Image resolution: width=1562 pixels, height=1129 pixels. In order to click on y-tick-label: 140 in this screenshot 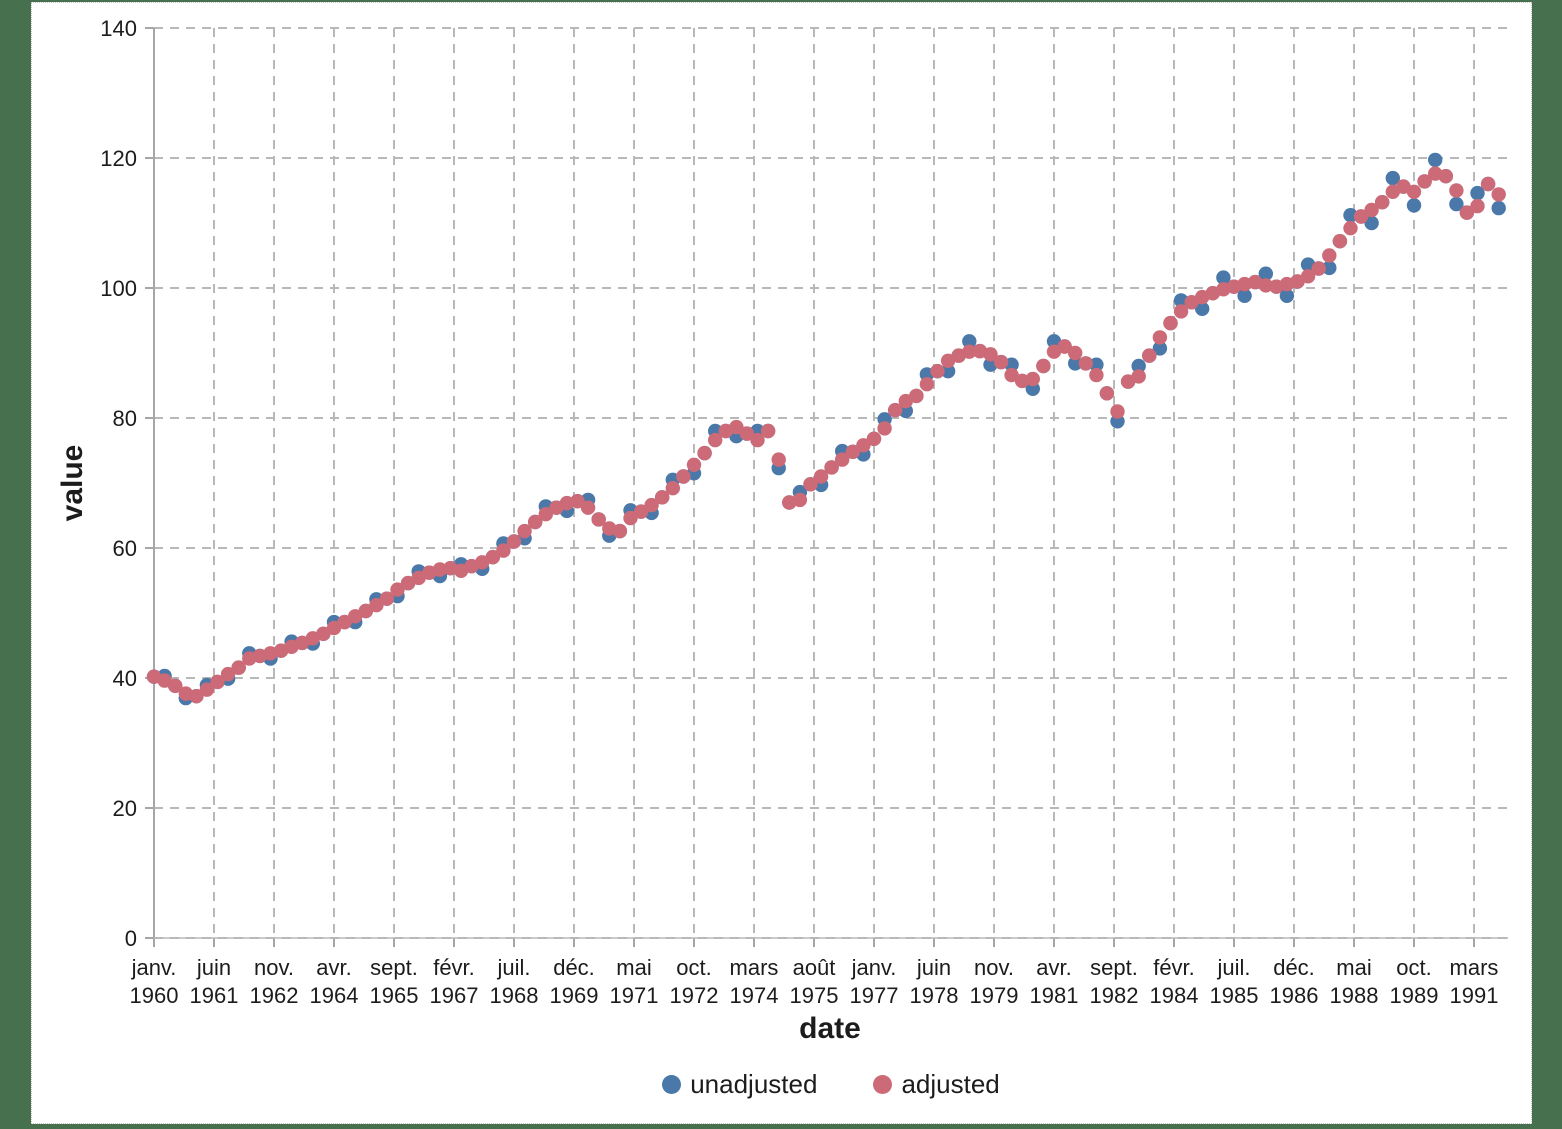, I will do `click(118, 28)`.